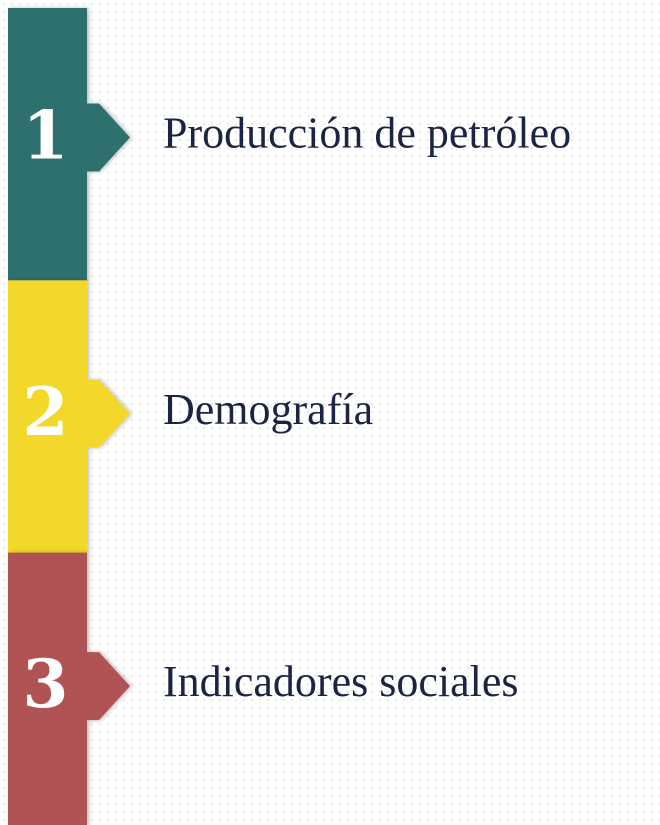 This screenshot has height=825, width=660. I want to click on item-number: 3, so click(46, 684).